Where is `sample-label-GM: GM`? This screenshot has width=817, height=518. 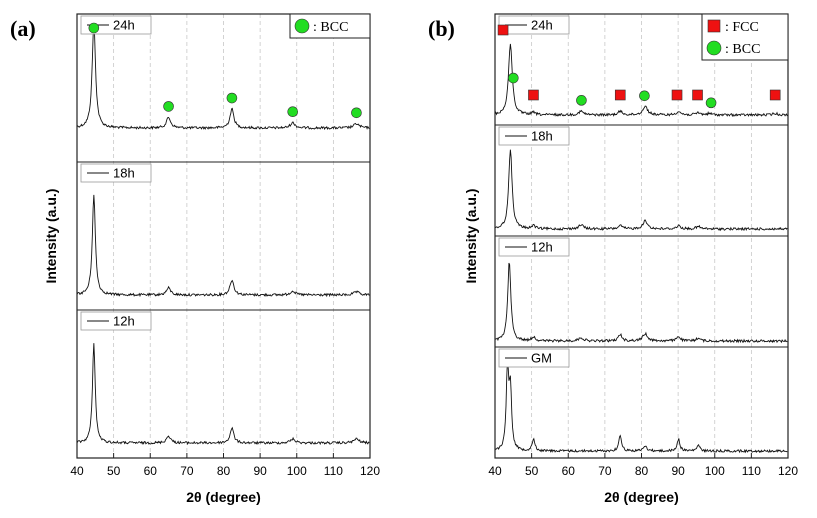
sample-label-GM: GM is located at coordinates (541, 358).